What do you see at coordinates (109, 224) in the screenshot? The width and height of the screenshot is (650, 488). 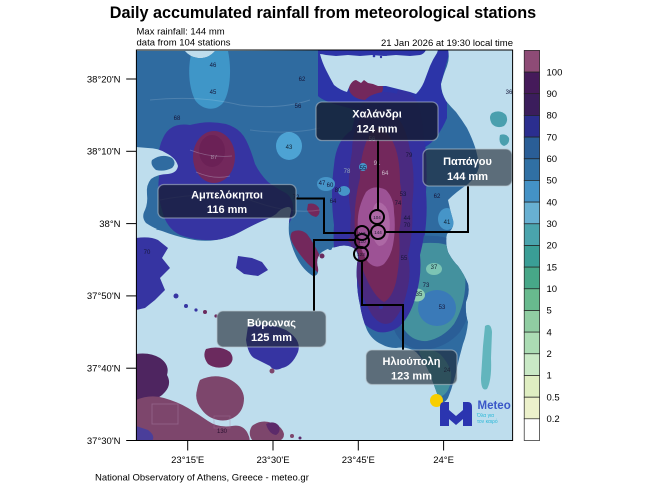 I see `svg-text: 38°N` at bounding box center [109, 224].